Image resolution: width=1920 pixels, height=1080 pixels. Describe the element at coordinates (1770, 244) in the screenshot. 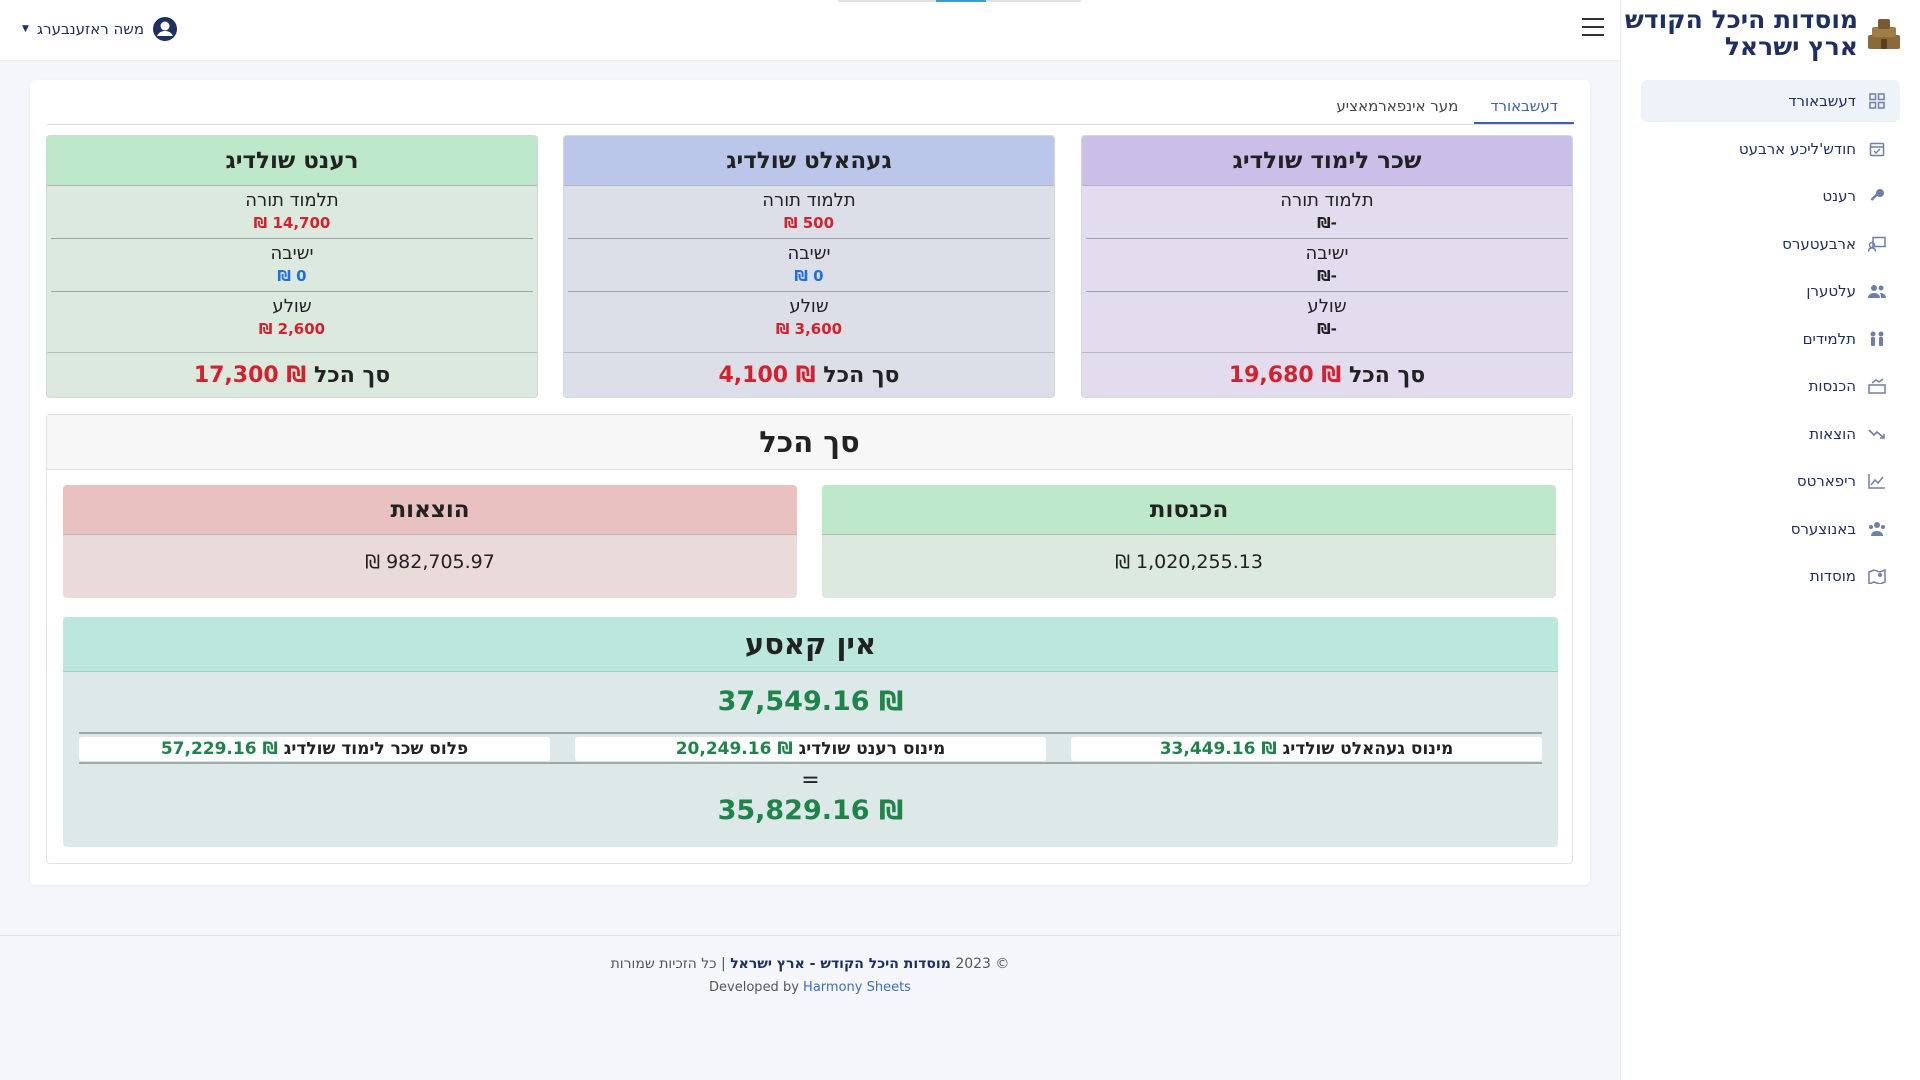

I see `sidebar-item-workers: ארבעטערס` at that location.